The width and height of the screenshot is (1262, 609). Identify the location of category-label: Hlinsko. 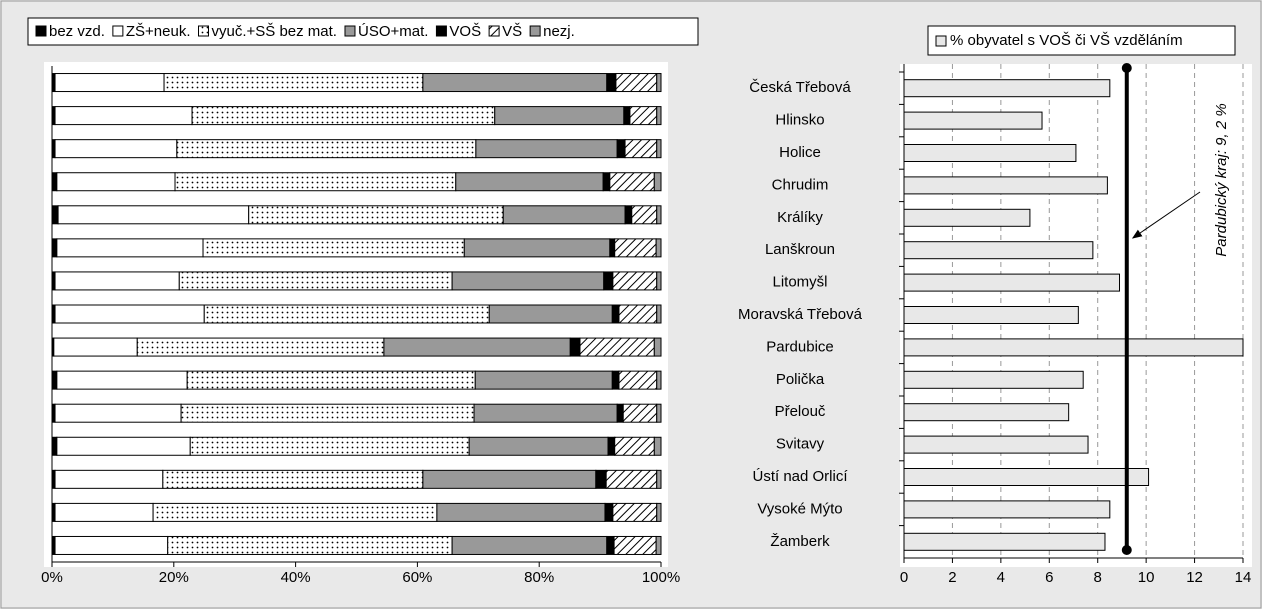
(799, 120).